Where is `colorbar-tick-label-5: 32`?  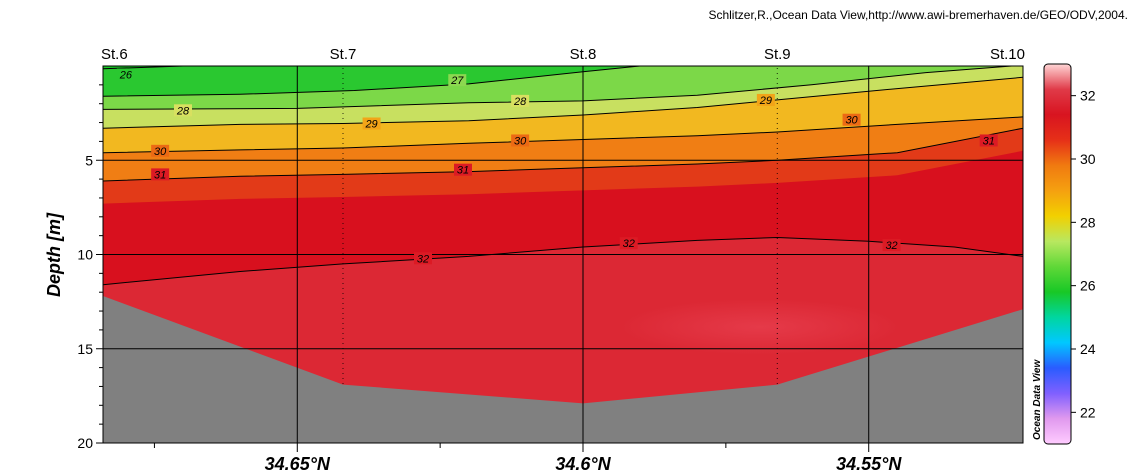
colorbar-tick-label-5: 32 is located at coordinates (1088, 96).